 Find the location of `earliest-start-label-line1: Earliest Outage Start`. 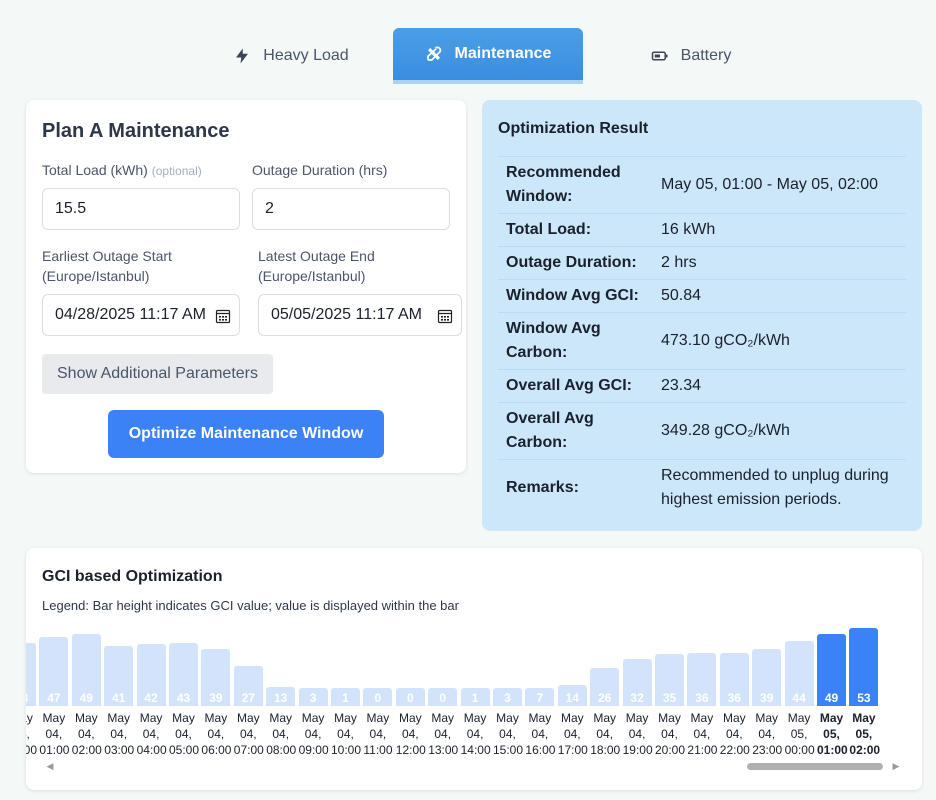

earliest-start-label-line1: Earliest Outage Start is located at coordinates (107, 256).